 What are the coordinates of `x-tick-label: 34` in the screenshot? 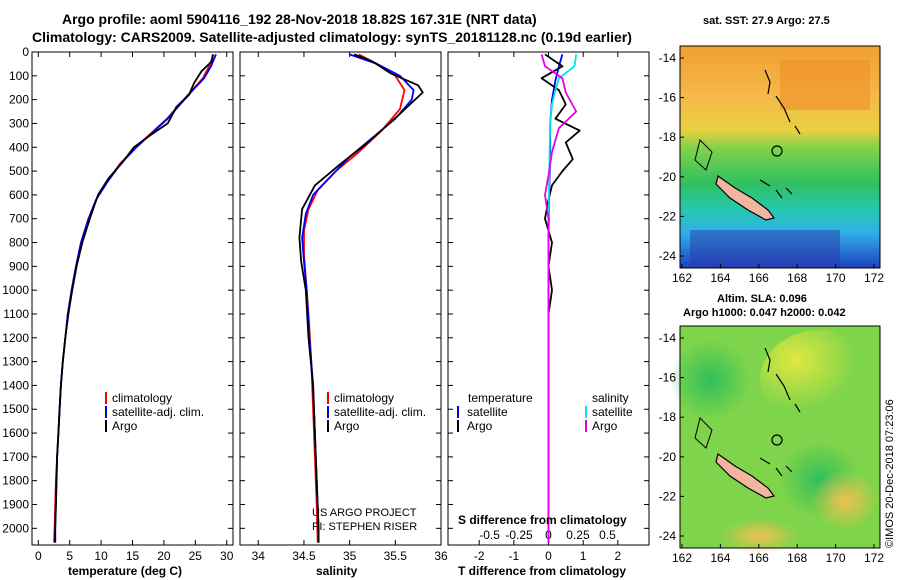 It's located at (259, 556).